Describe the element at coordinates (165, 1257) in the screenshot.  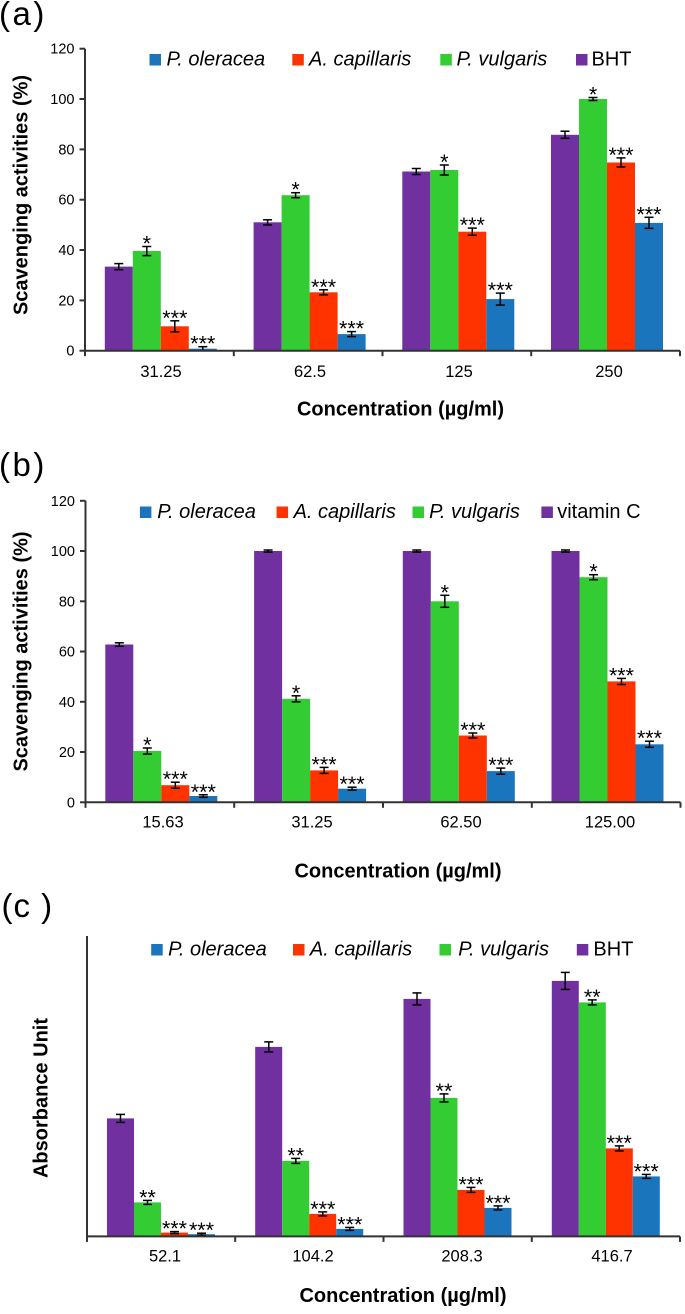
I see `svg-text: 52.1` at that location.